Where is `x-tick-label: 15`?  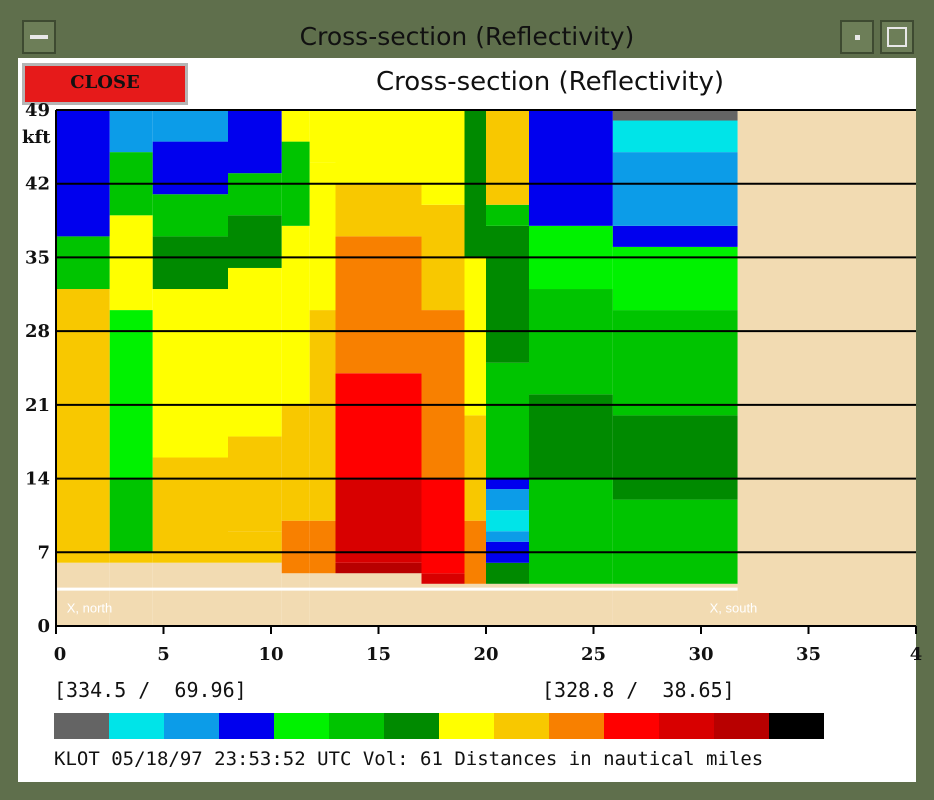
x-tick-label: 15 is located at coordinates (378, 654).